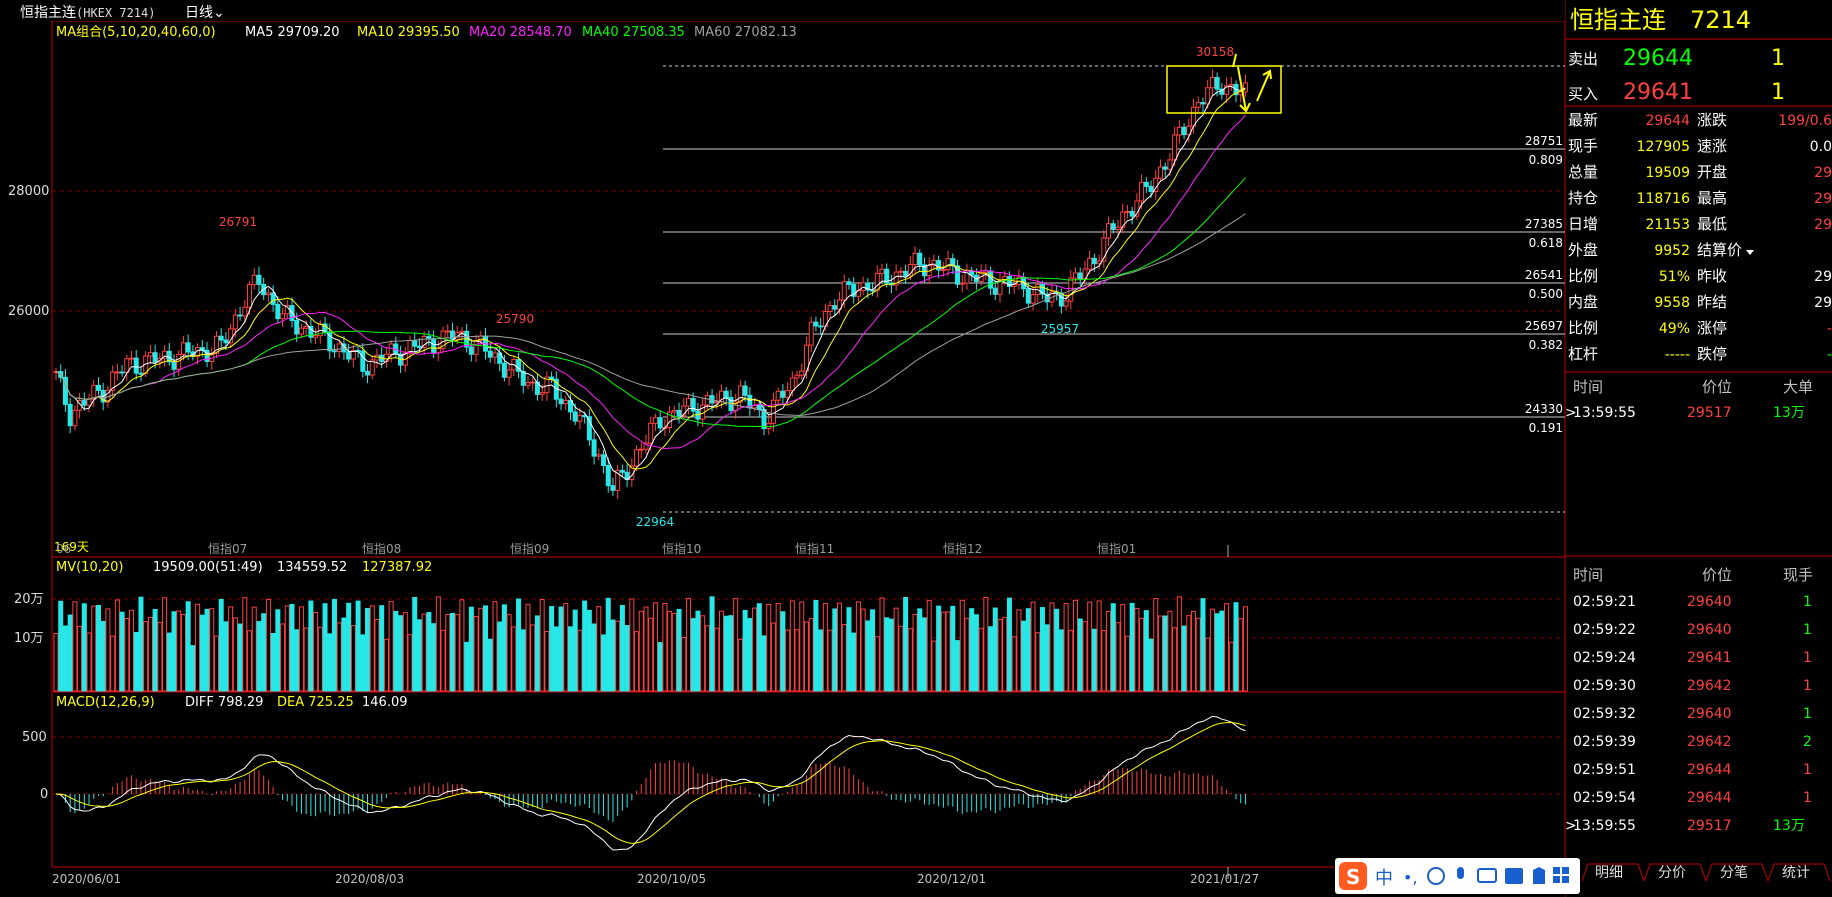 The image size is (1832, 897). What do you see at coordinates (408, 32) in the screenshot?
I see `ma10-legend: MA10 29395.50` at bounding box center [408, 32].